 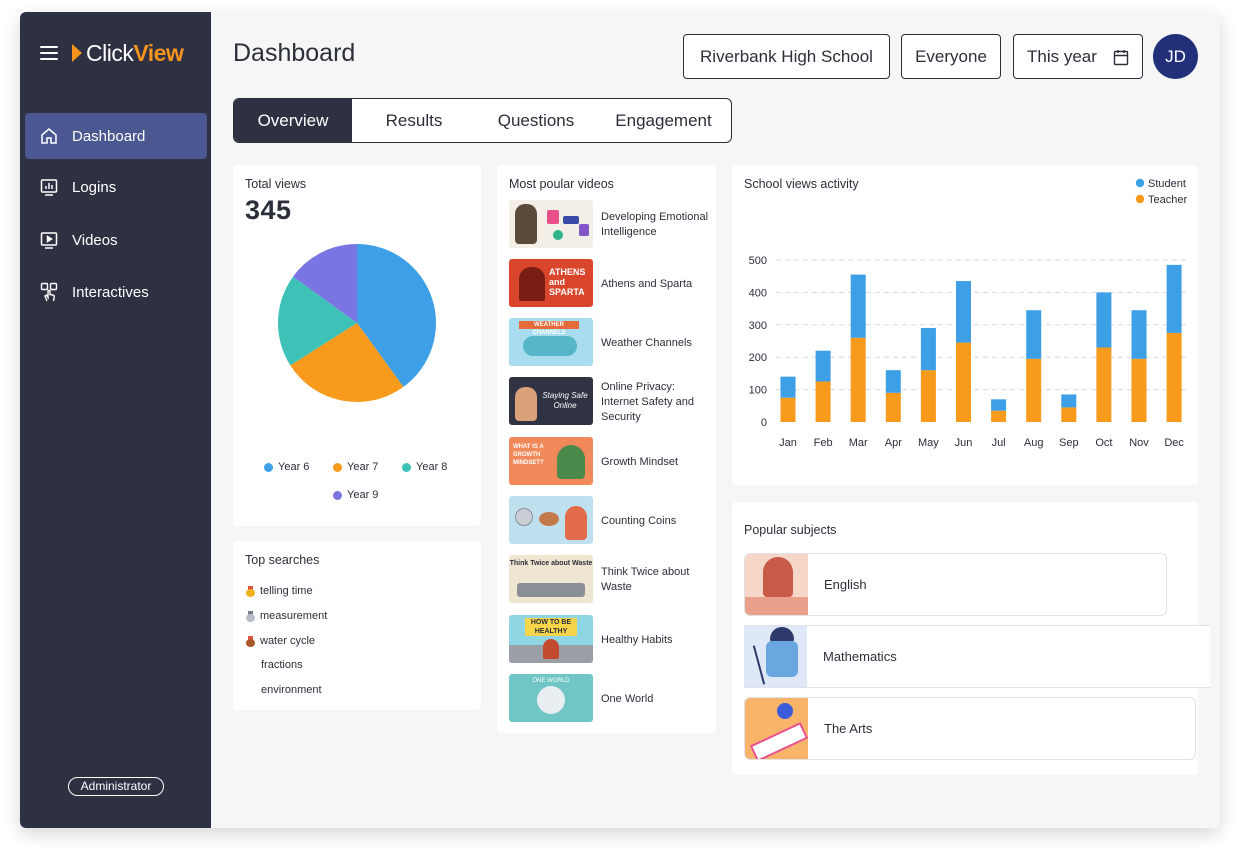 What do you see at coordinates (116, 292) in the screenshot?
I see `sidebar-item-interactives: Interactives` at bounding box center [116, 292].